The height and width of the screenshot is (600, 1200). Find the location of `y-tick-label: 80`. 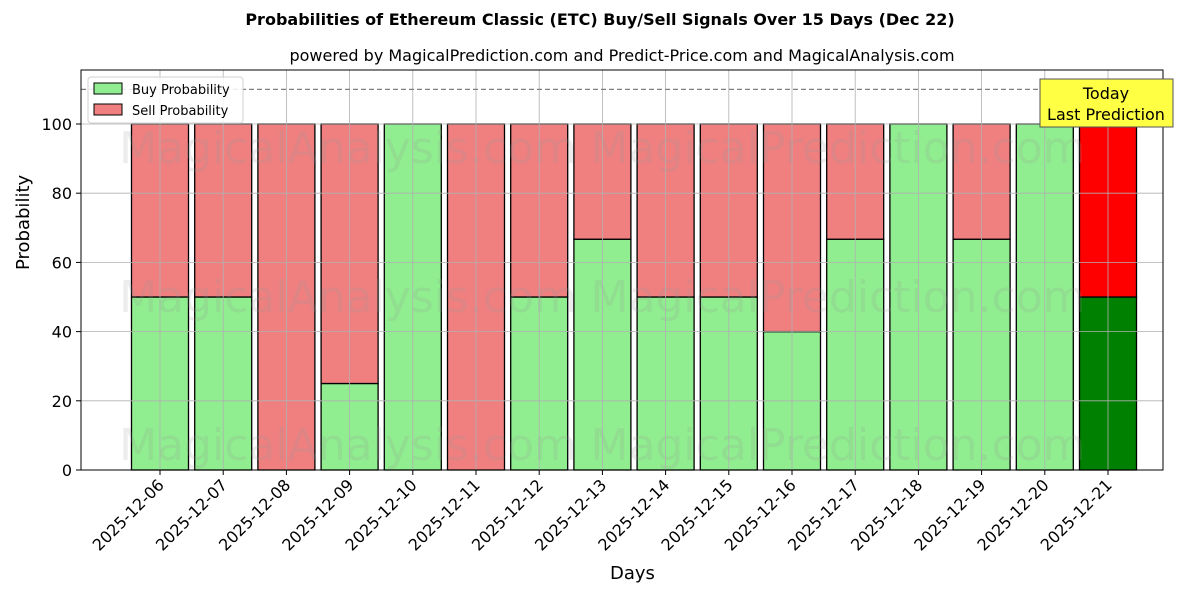

y-tick-label: 80 is located at coordinates (62, 193).